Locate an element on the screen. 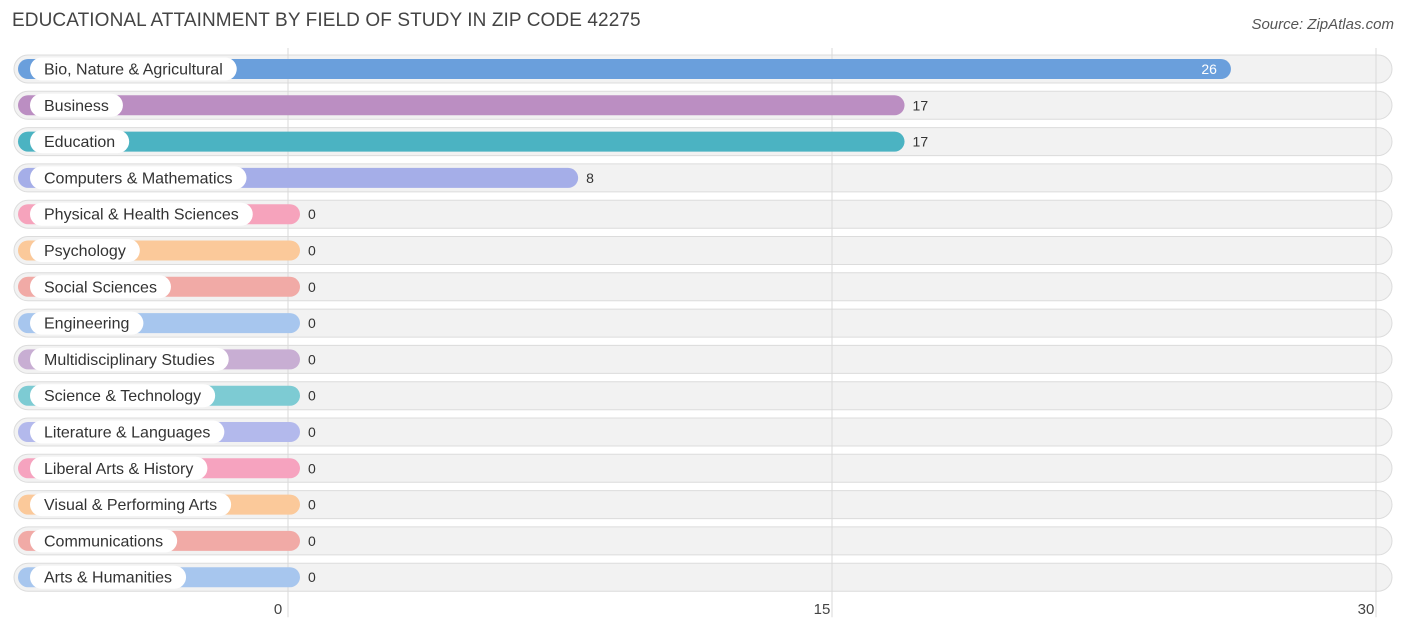 This screenshot has height=631, width=1406. category-label: Psychology is located at coordinates (85, 251).